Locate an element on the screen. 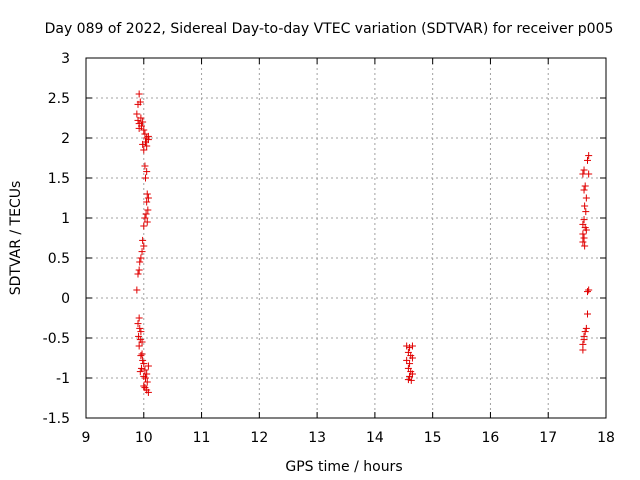 The height and width of the screenshot is (480, 640). y-tick-label: -1.5 is located at coordinates (56, 419).